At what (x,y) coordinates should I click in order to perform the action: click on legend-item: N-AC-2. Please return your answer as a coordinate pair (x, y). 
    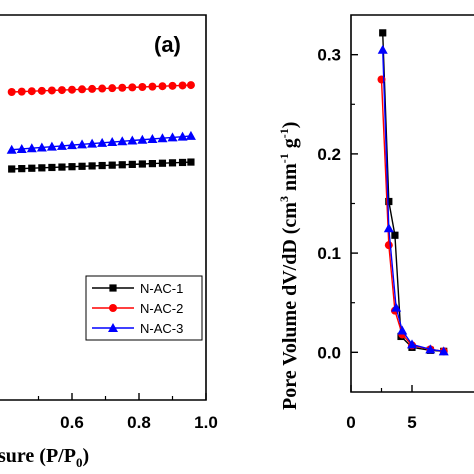
    Looking at the image, I should click on (137, 308).